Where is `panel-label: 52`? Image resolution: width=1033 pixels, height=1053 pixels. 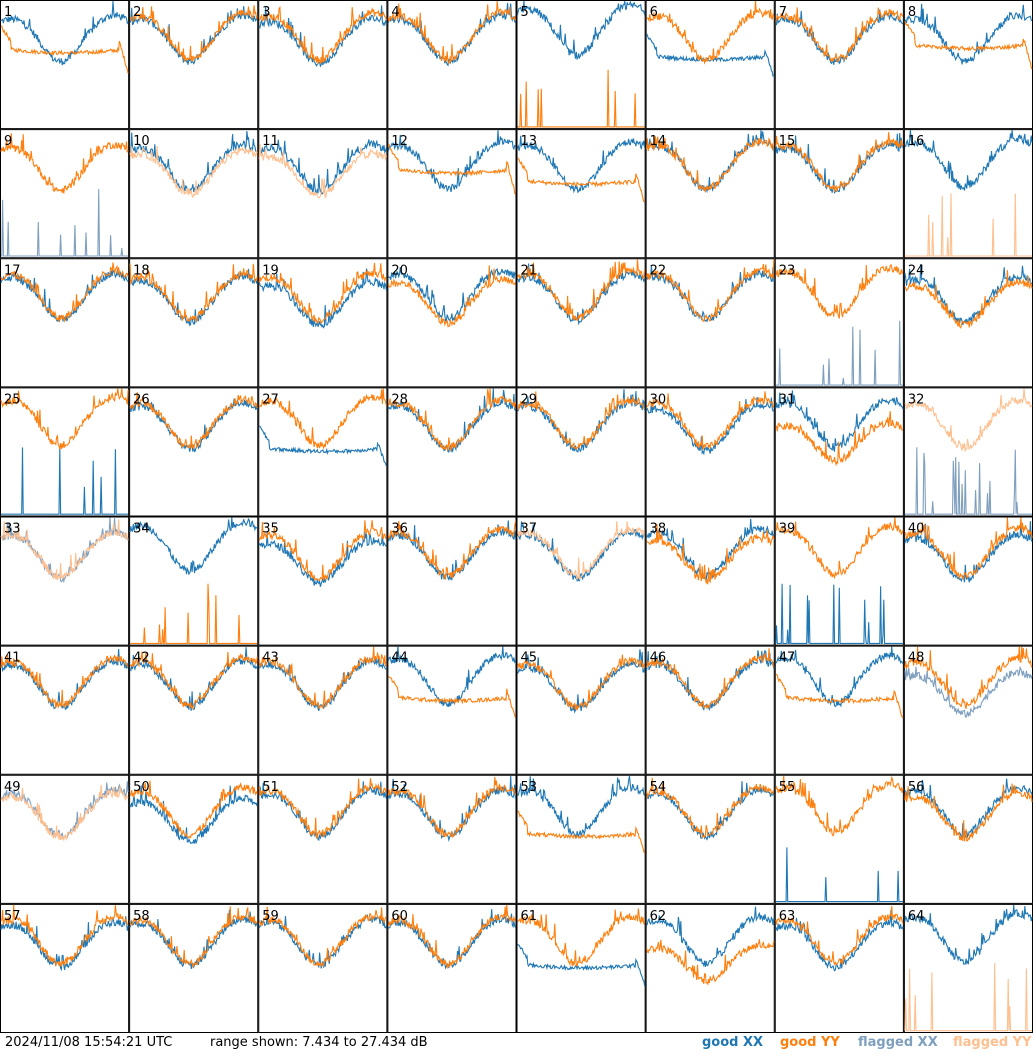
panel-label: 52 is located at coordinates (399, 787).